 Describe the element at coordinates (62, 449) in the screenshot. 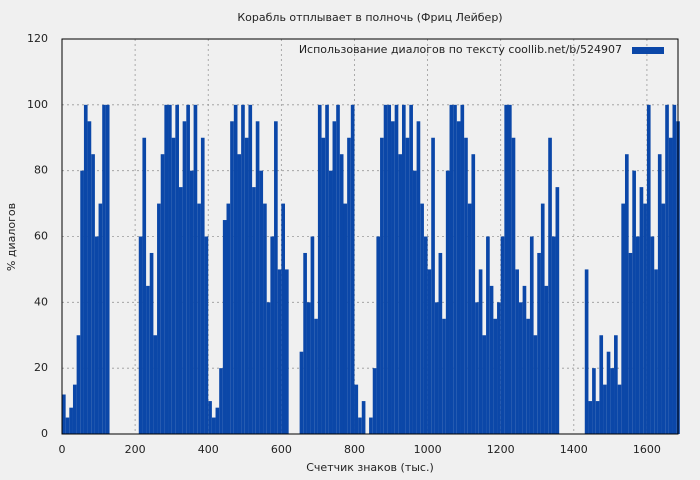

I see `x-tick-label: 0` at that location.